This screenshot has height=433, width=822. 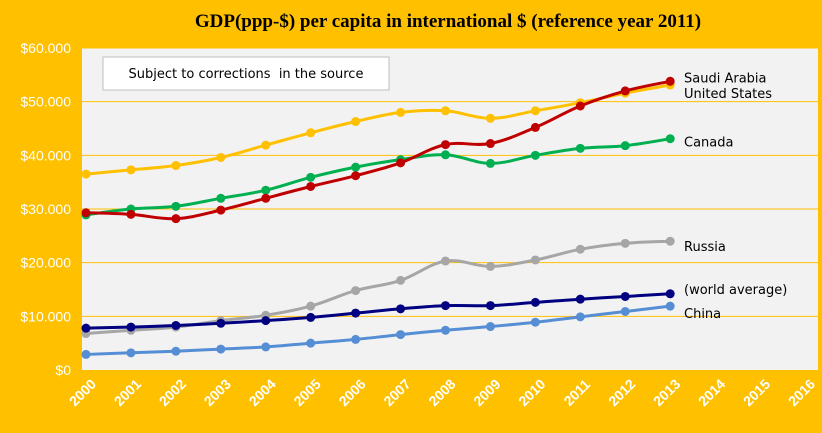 I want to click on x-tick-label: 2016, so click(x=801, y=392).